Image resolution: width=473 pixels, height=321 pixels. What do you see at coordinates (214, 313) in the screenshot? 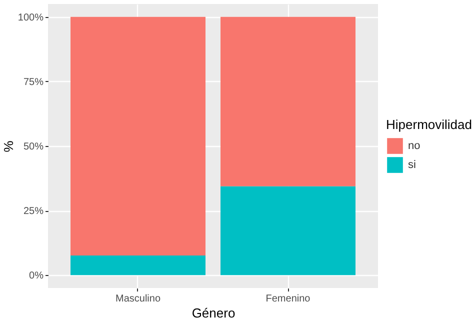
I see `x-axis-title: Género` at bounding box center [214, 313].